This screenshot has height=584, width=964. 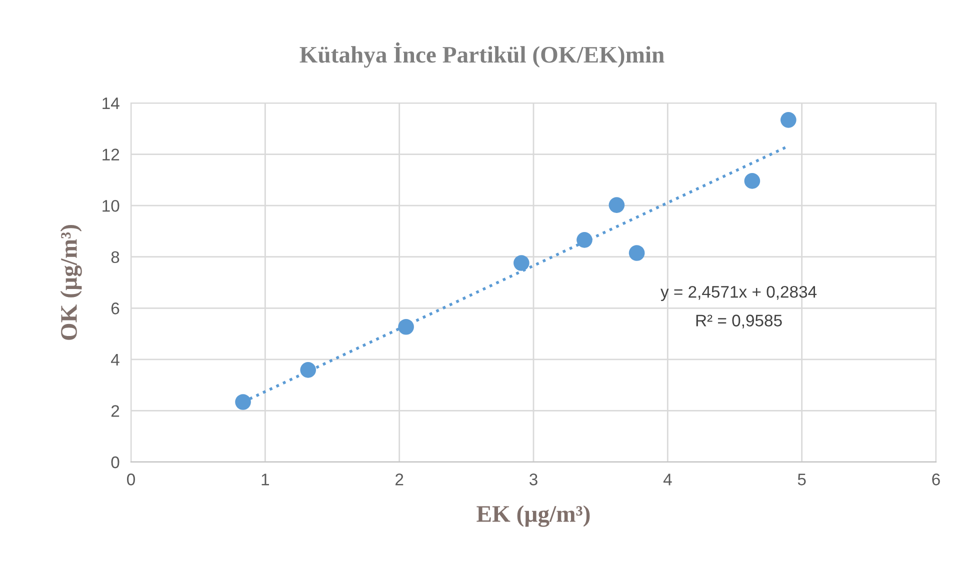 What do you see at coordinates (111, 154) in the screenshot?
I see `y-tick-label: 12` at bounding box center [111, 154].